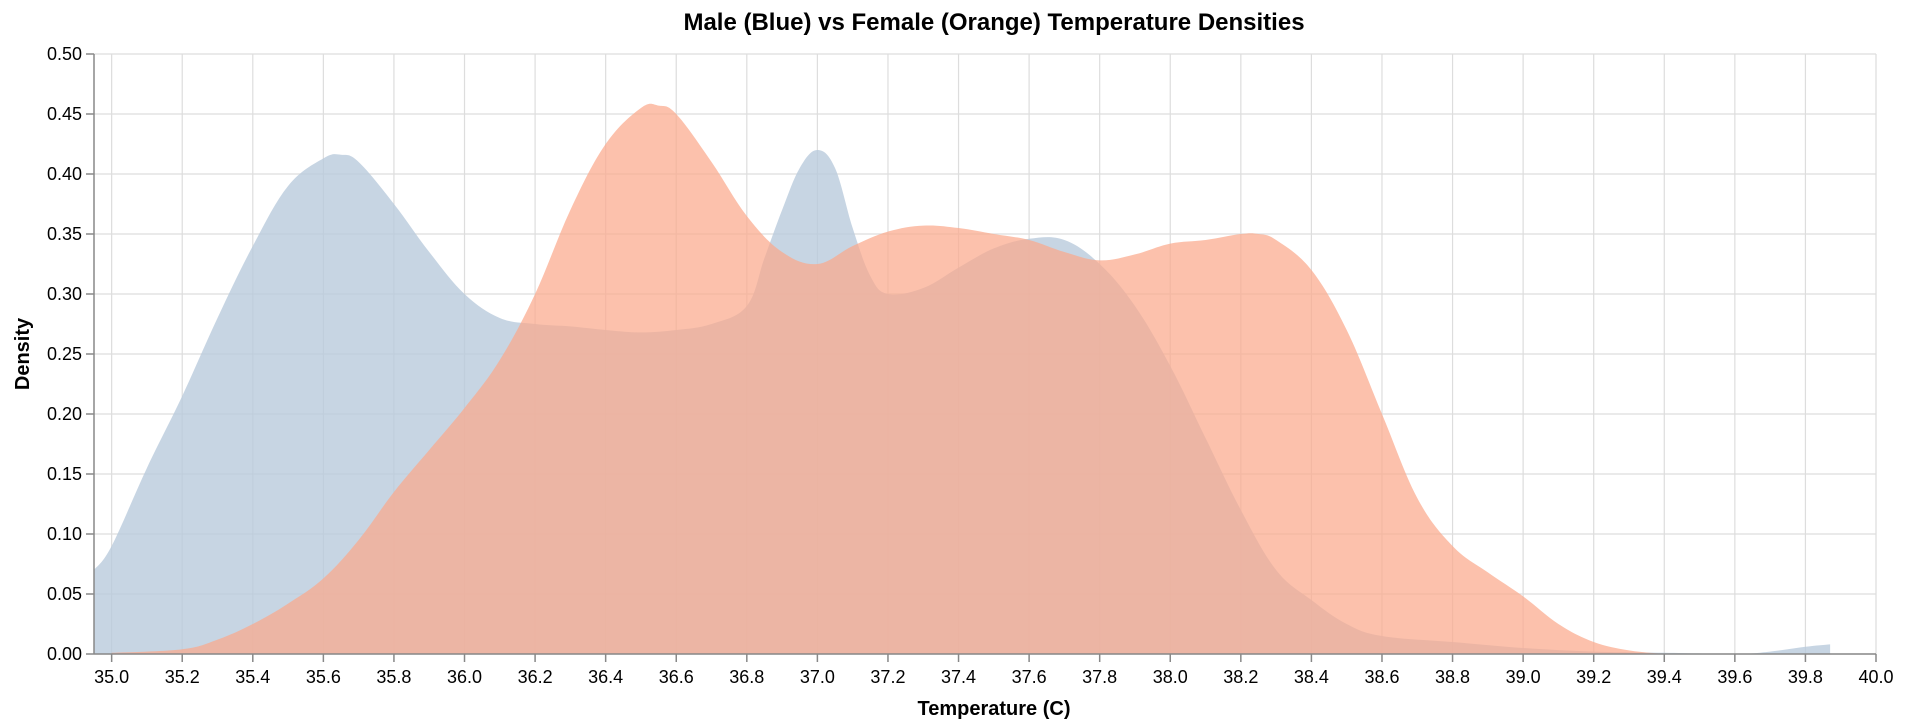 Image resolution: width=1906 pixels, height=728 pixels. I want to click on y-axis-title: Density, so click(23, 353).